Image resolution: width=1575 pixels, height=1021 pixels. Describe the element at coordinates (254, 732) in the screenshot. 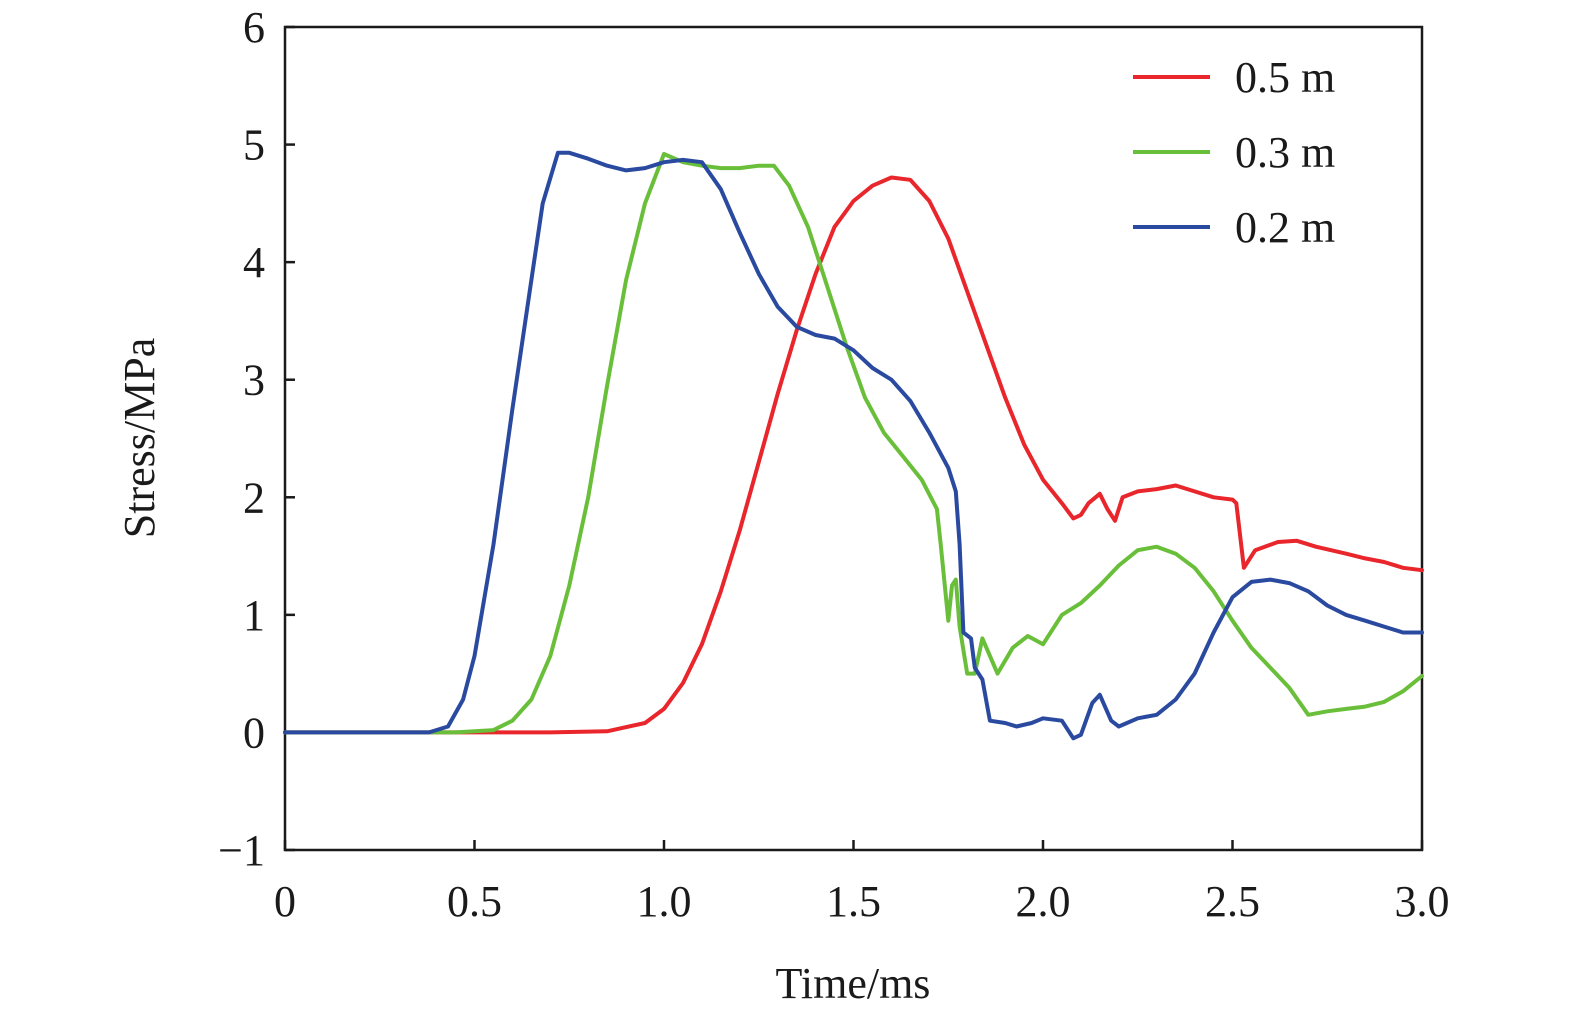

I see `y-tick-label: 0` at that location.